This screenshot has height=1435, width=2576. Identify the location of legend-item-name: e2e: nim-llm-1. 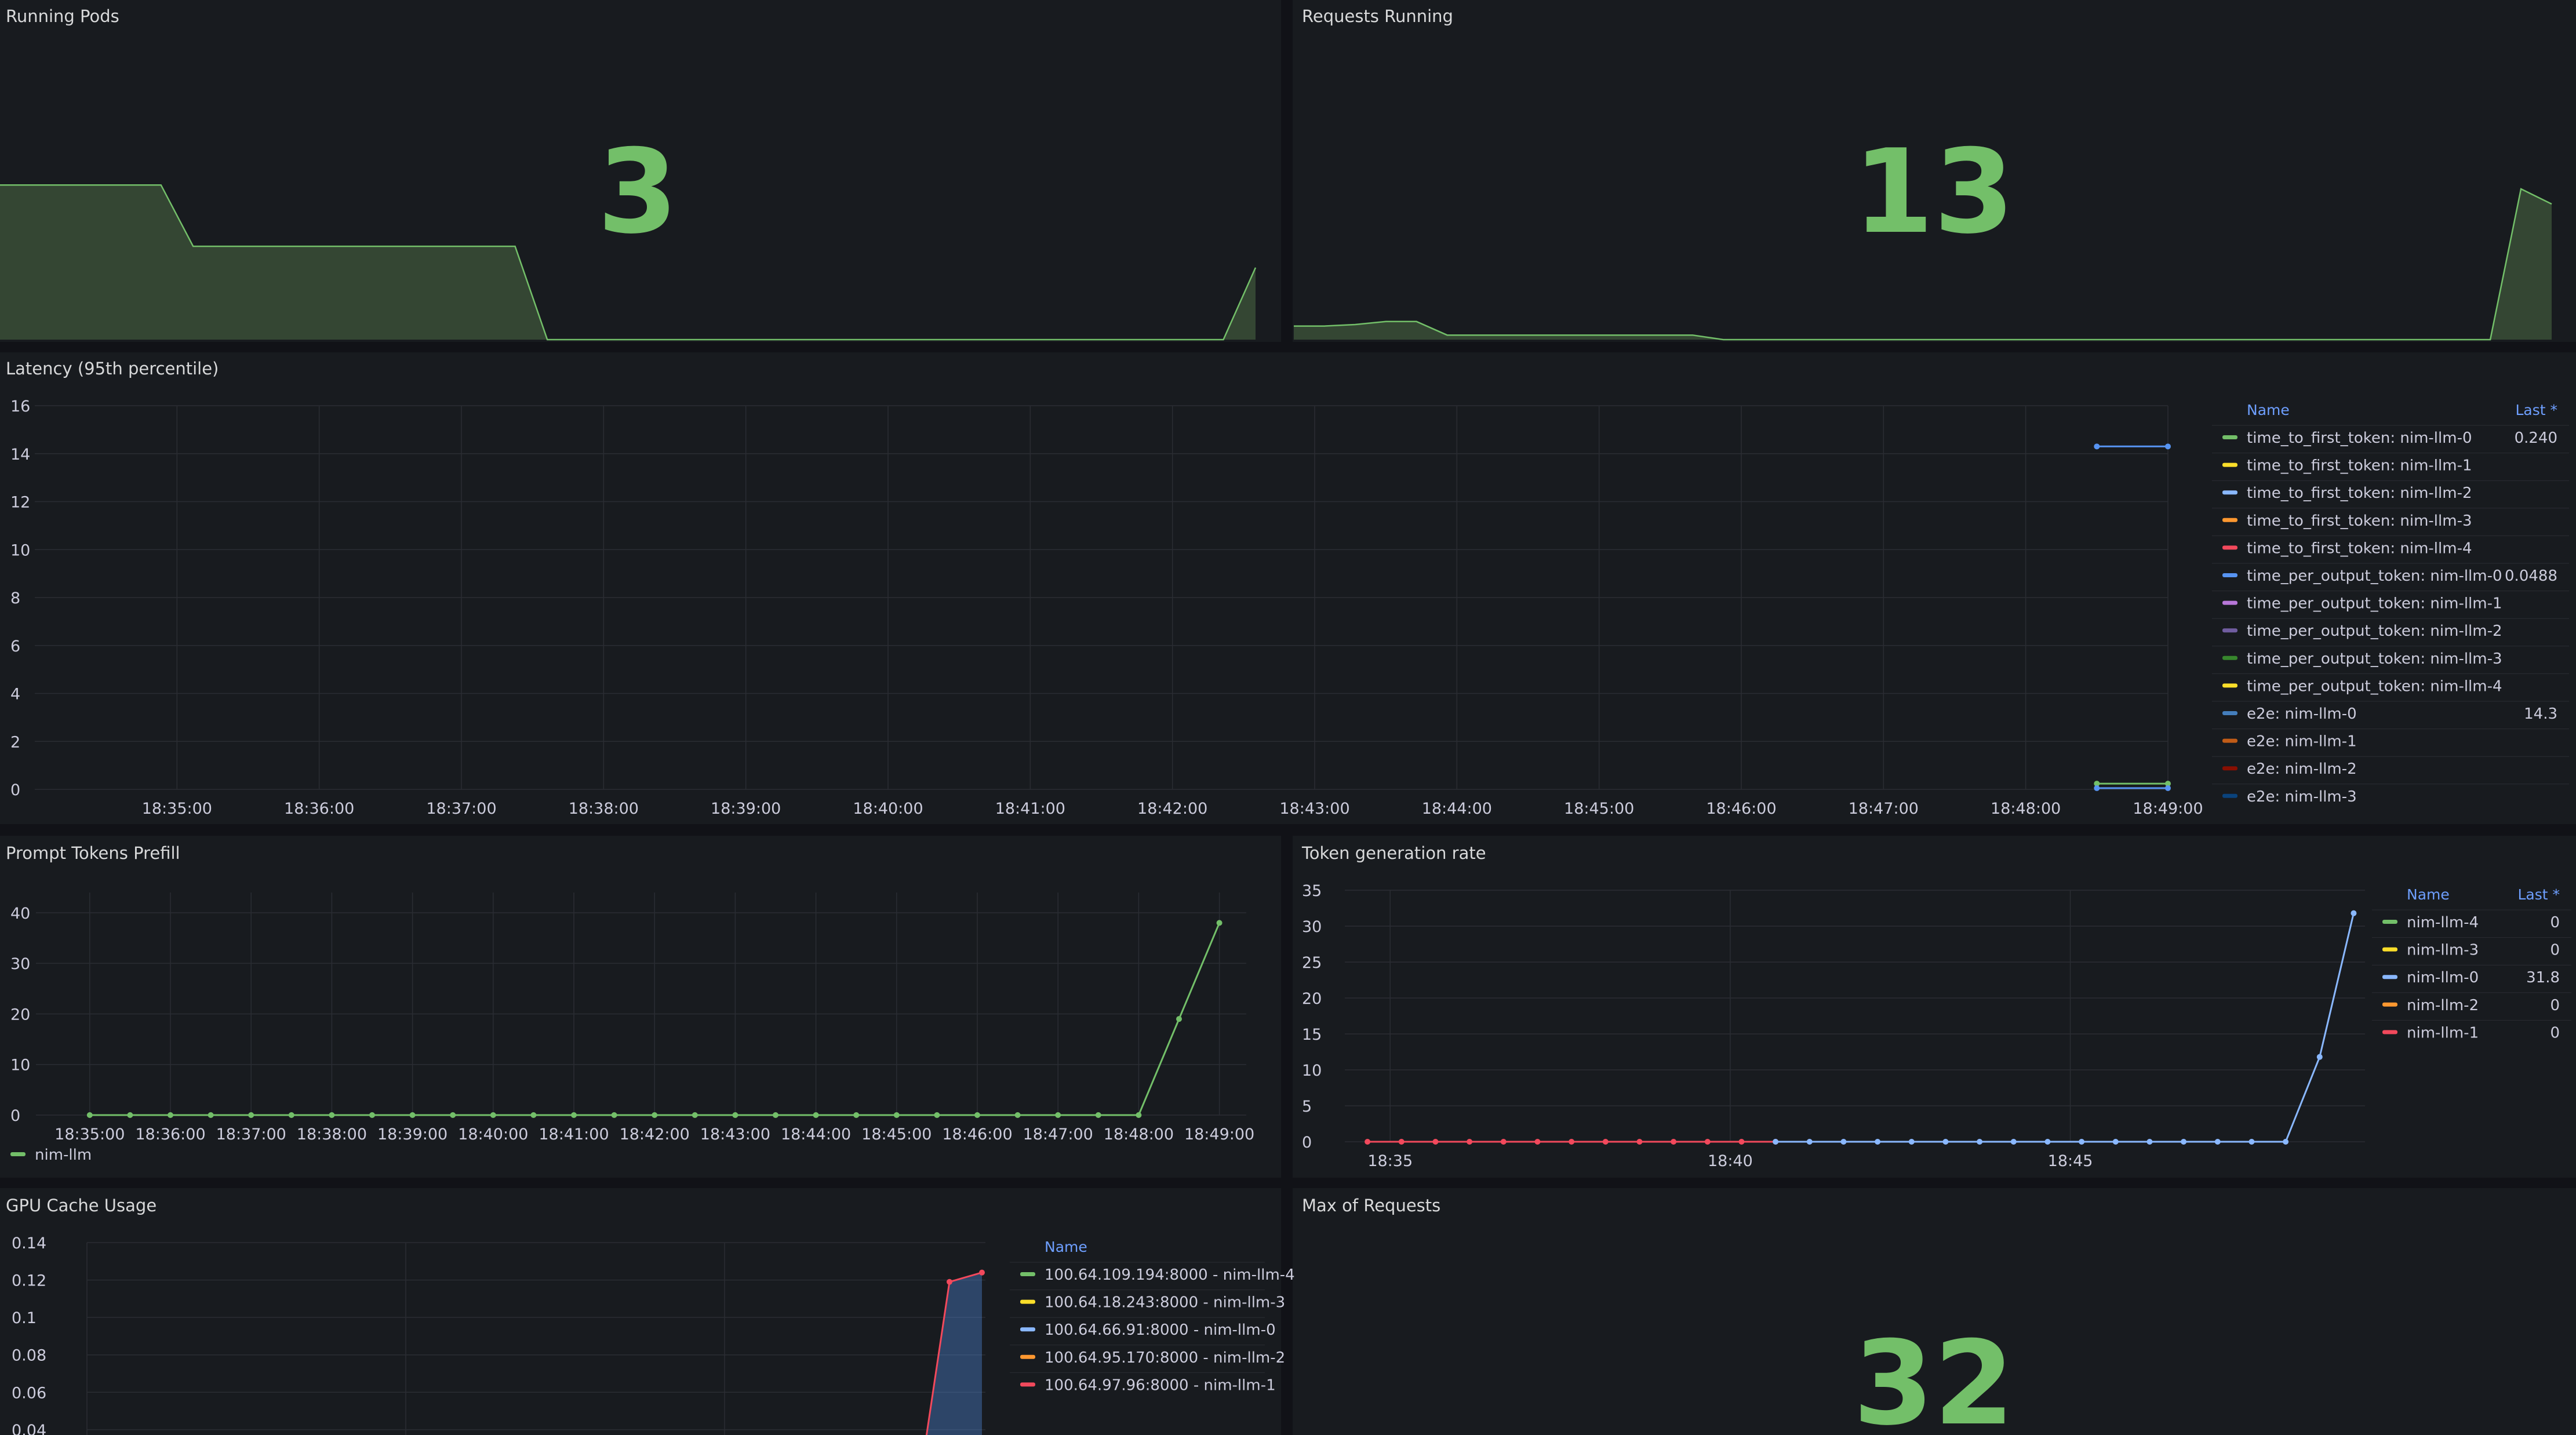
(2302, 742).